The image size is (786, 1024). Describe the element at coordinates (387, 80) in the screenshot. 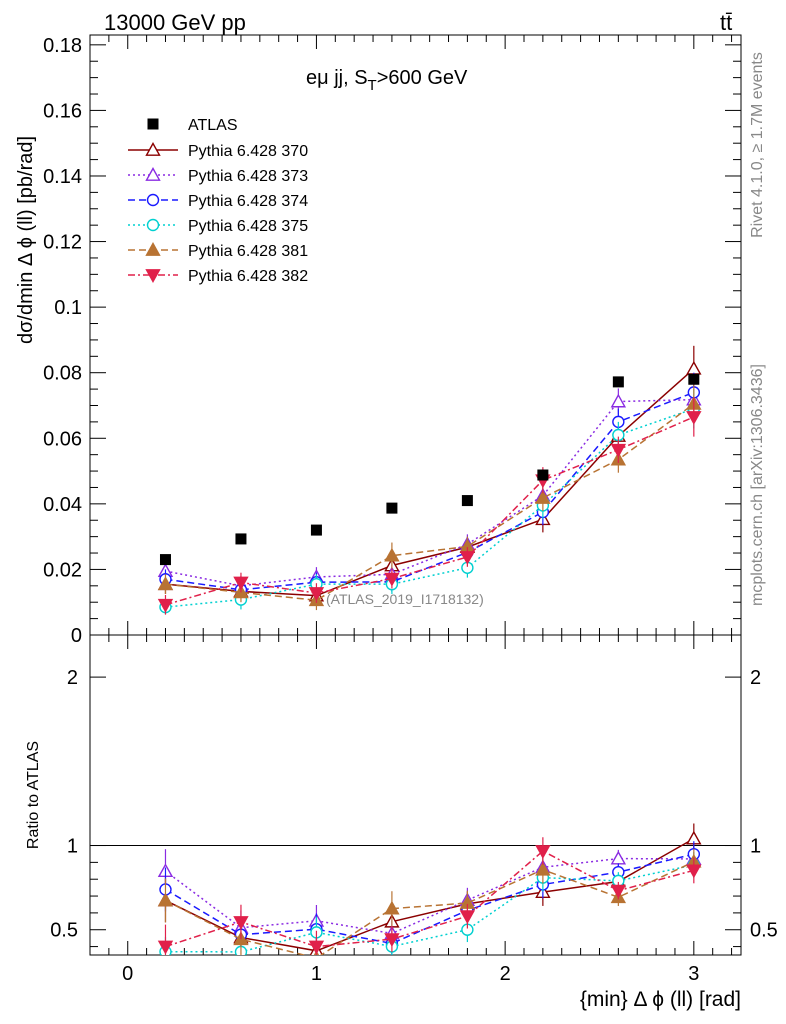

I see `plot-title: eμ jj, ST>600 GeV` at that location.